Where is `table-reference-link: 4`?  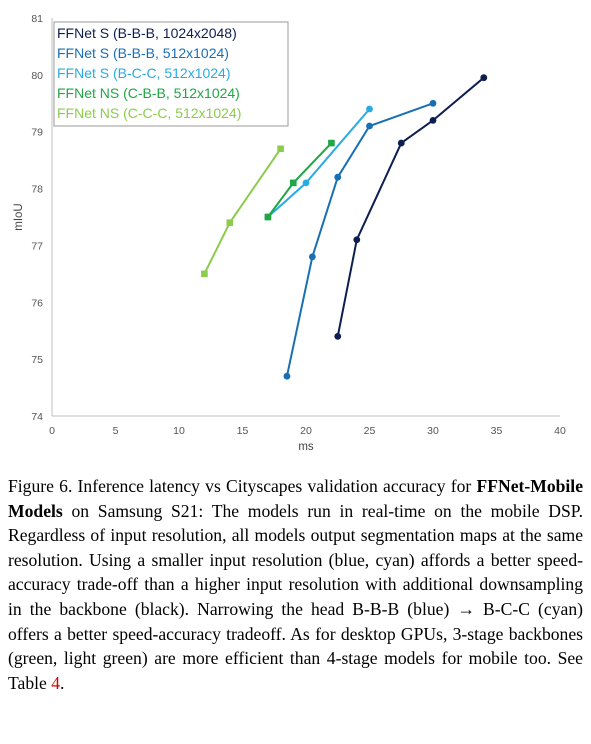
table-reference-link: 4 is located at coordinates (56, 682).